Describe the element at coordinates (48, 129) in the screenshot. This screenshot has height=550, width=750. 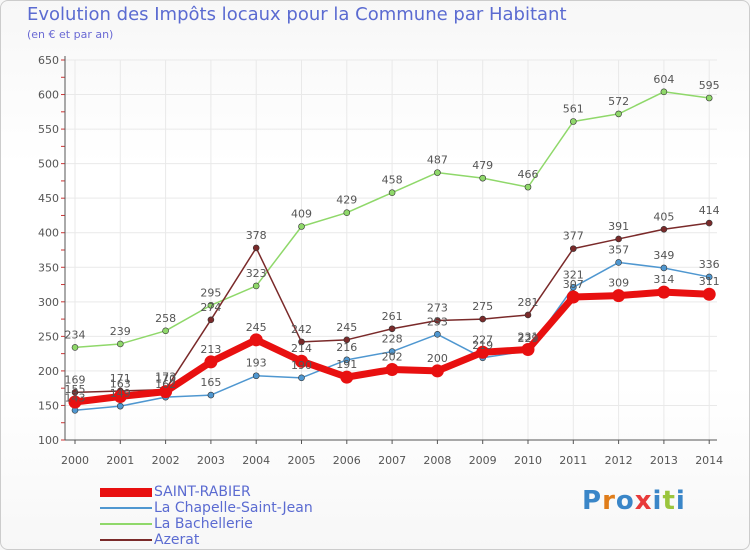
I see `y-tick-label: 550` at that location.